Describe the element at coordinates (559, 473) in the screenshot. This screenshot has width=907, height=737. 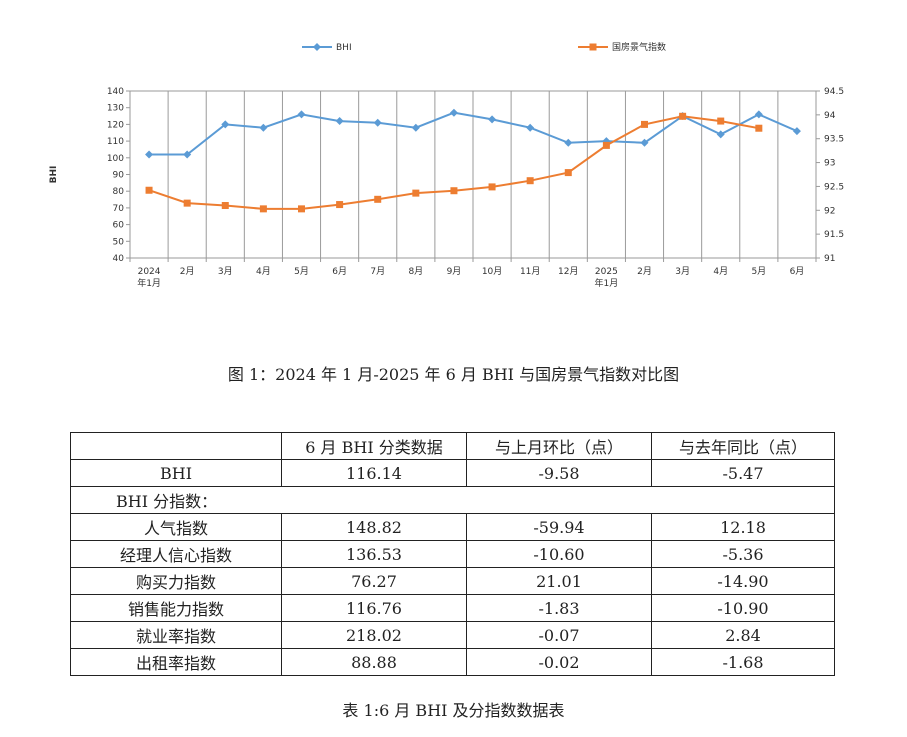
I see `table-cell: -9.58` at that location.